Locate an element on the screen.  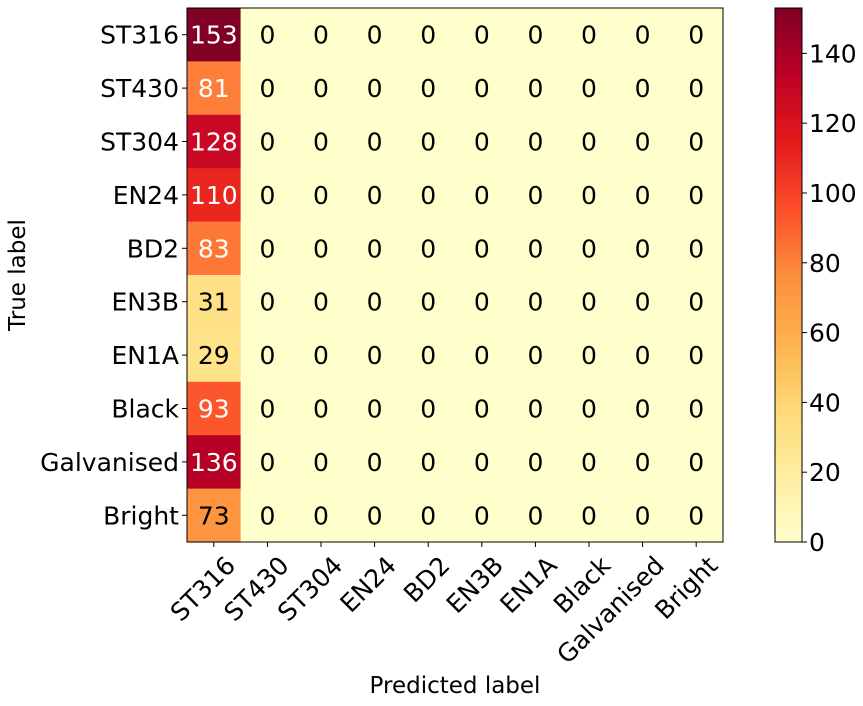
y-tick-label: EN24 is located at coordinates (146, 195).